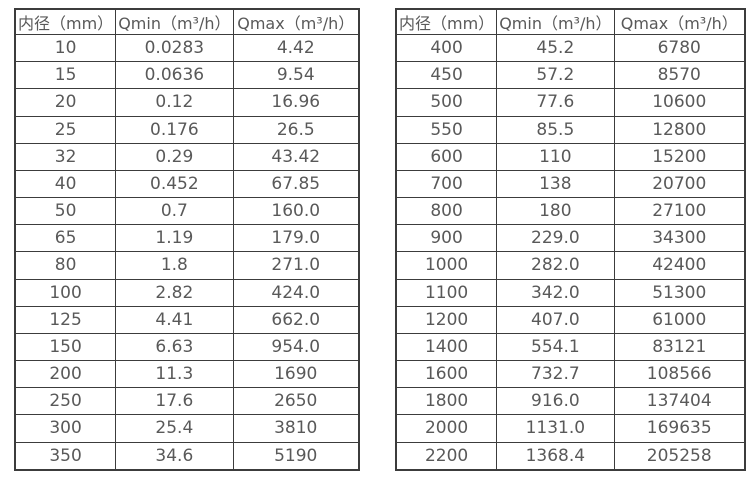  I want to click on table-row: 900 229.0 34300, so click(570, 238).